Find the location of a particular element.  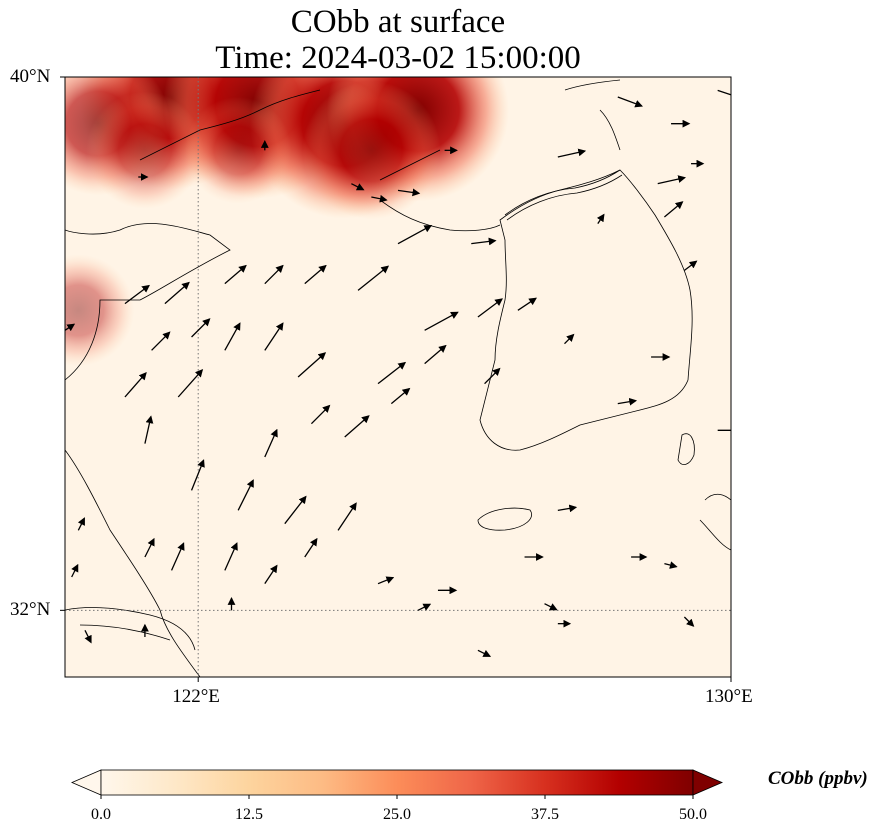

colorbar-label: CObb (ppbv) is located at coordinates (818, 778).